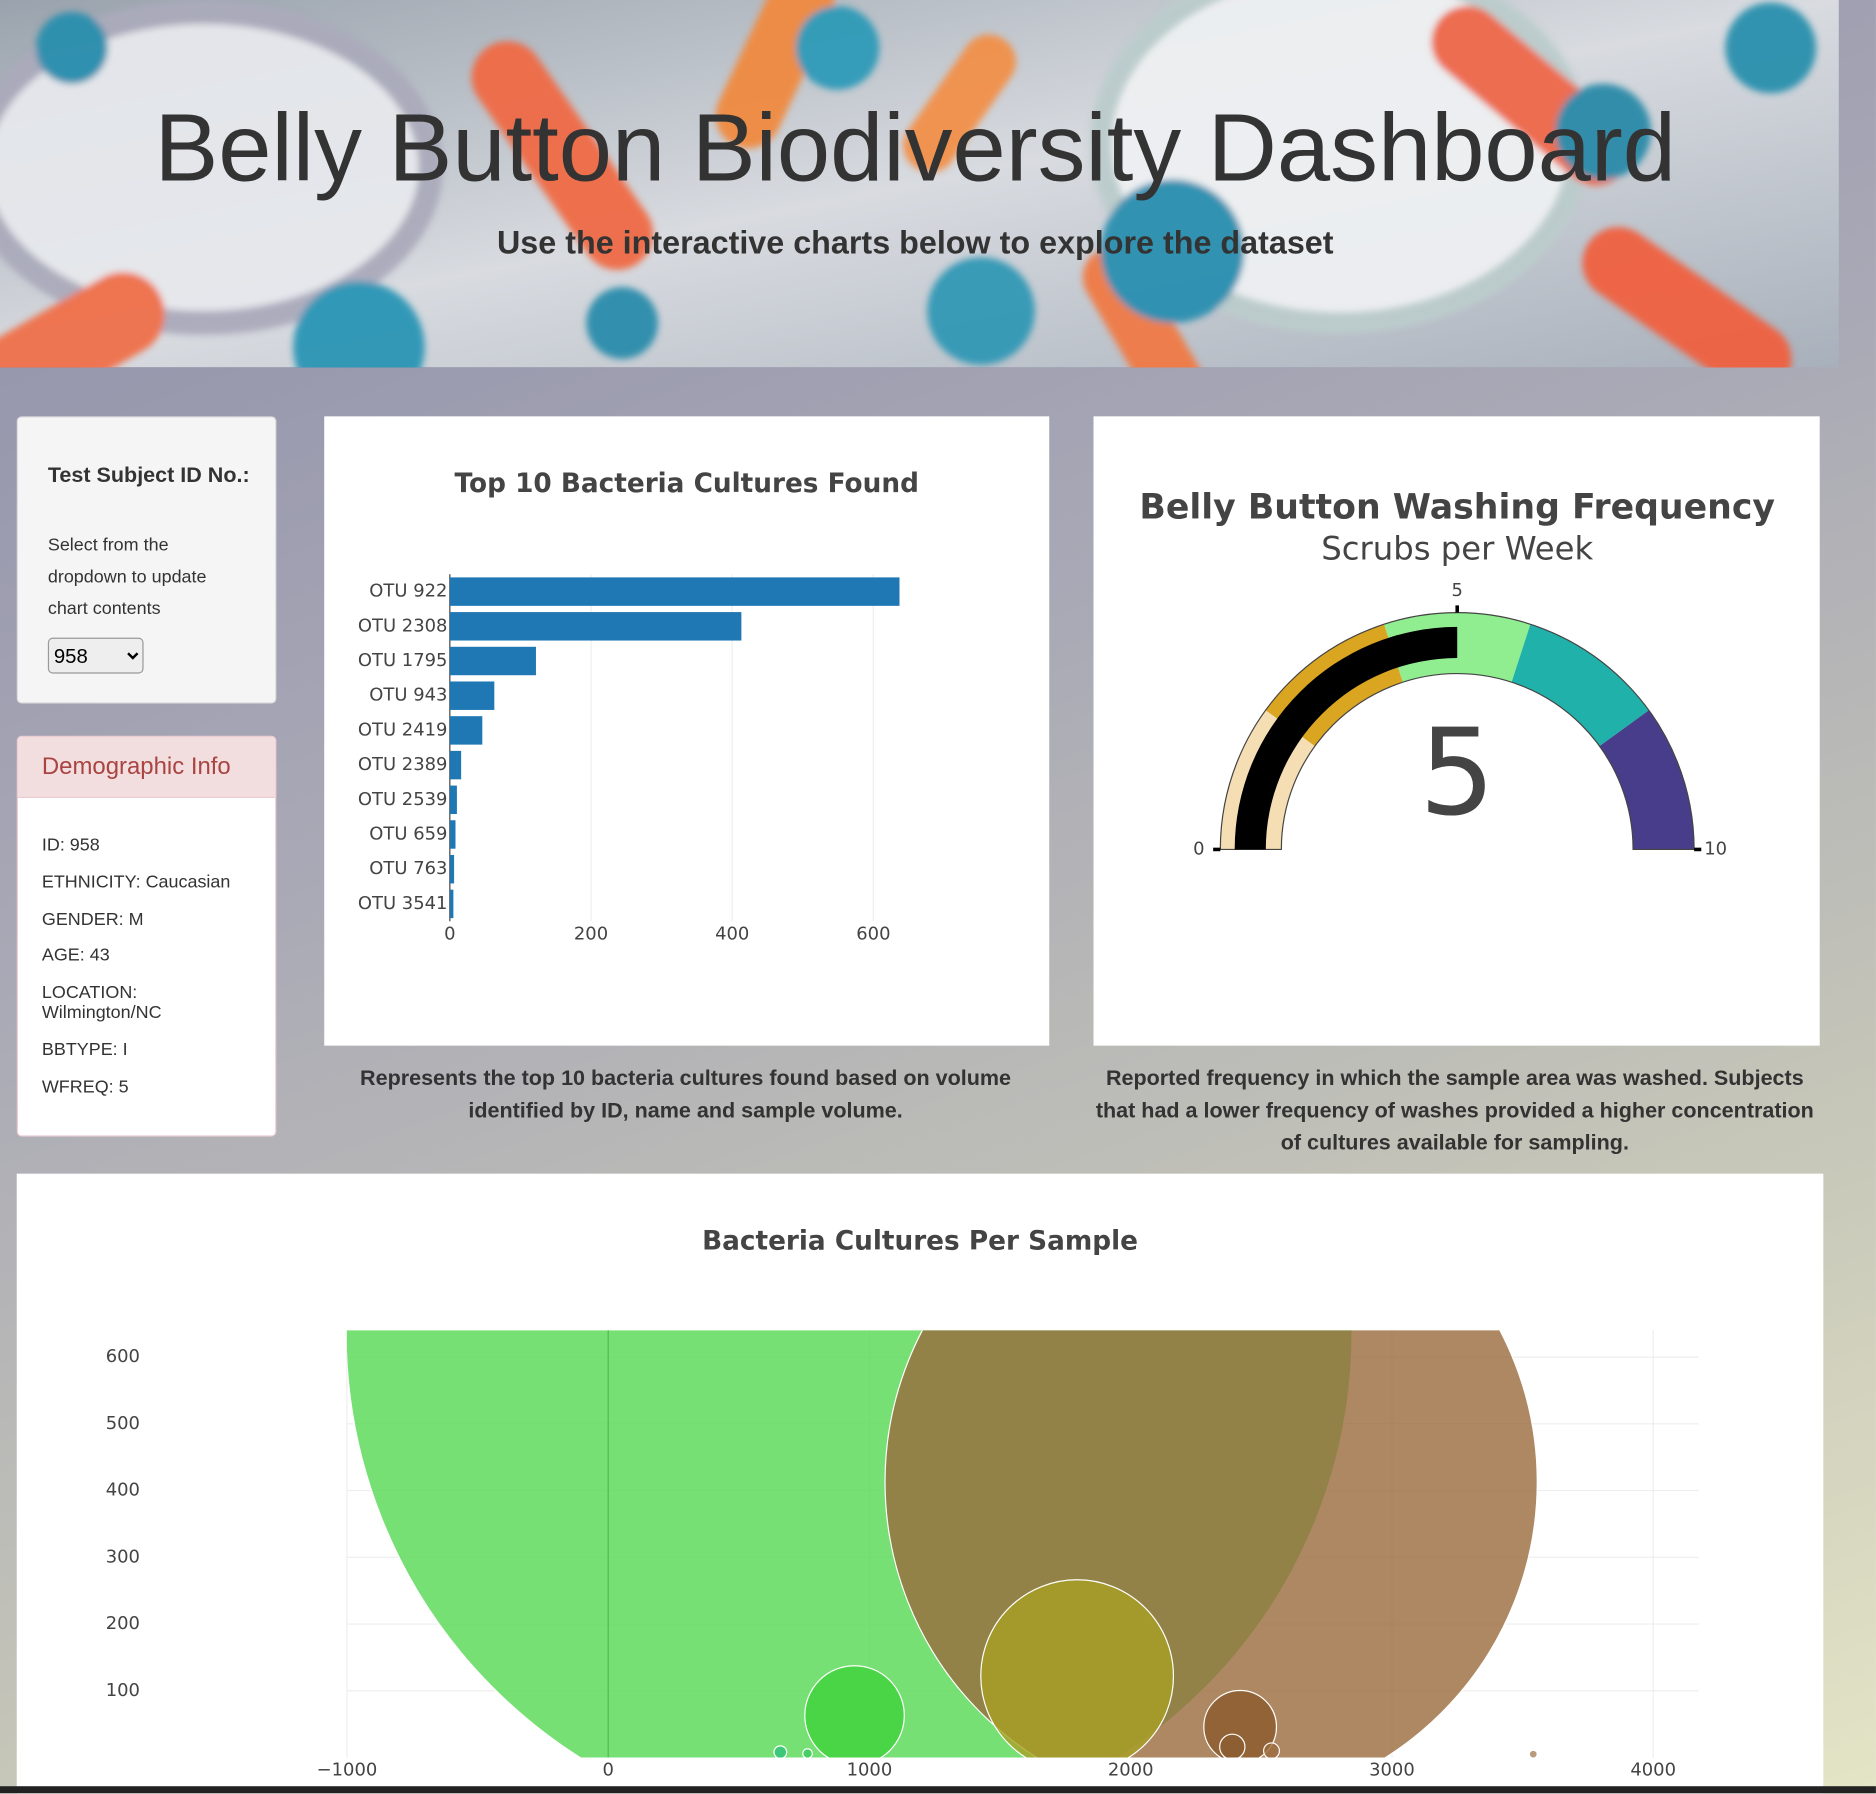 This screenshot has width=1876, height=1794. I want to click on gauge-tick-label: 10, so click(1715, 848).